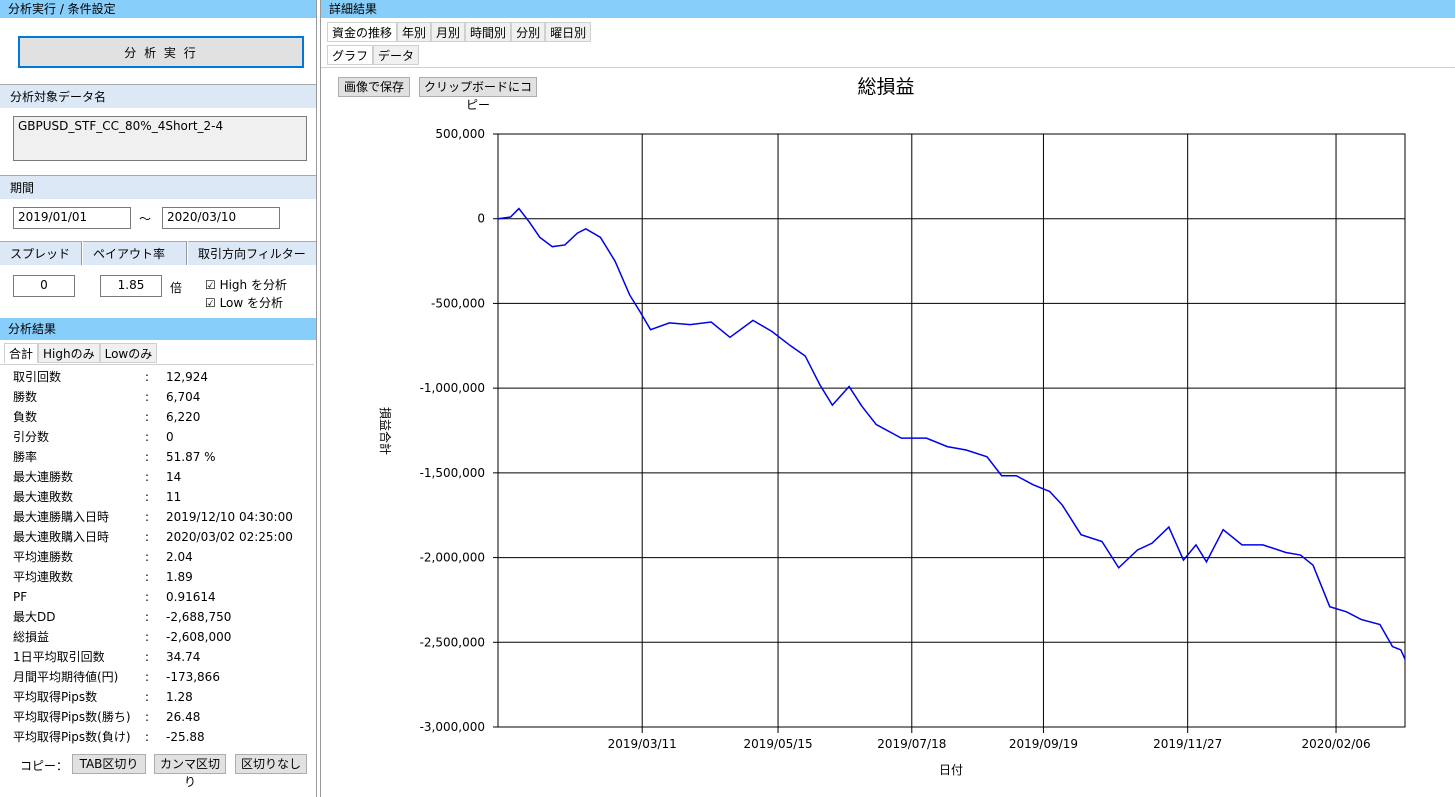 The width and height of the screenshot is (1455, 797). Describe the element at coordinates (145, 219) in the screenshot. I see `tilde: ～` at that location.